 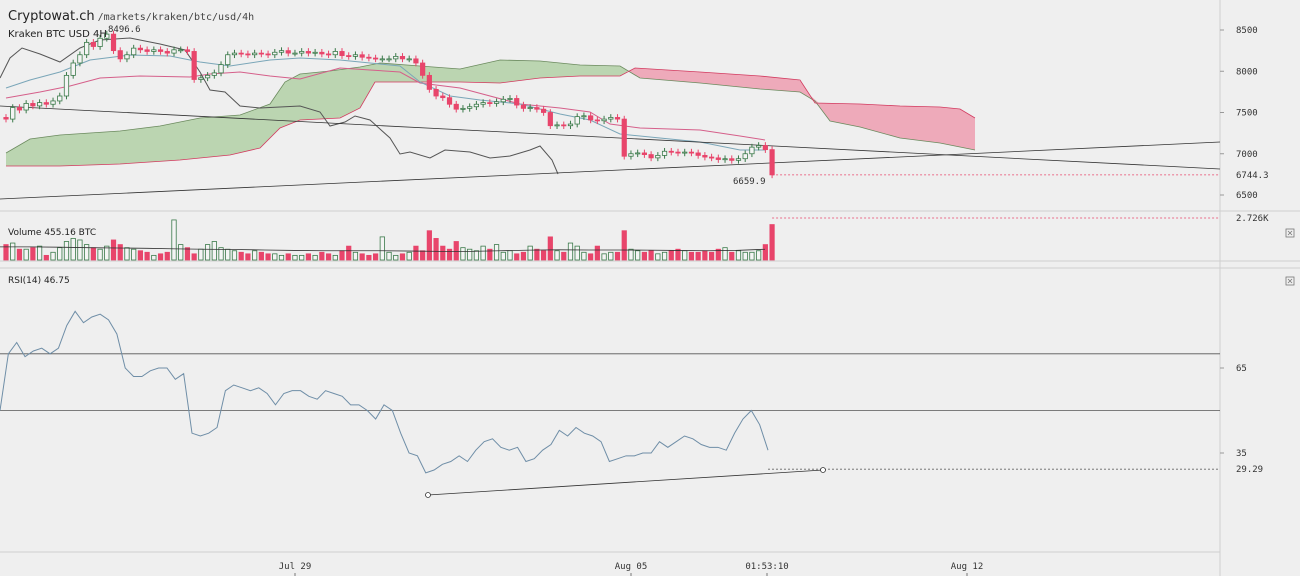 I want to click on rsi-trendline-handle, so click(x=823, y=470).